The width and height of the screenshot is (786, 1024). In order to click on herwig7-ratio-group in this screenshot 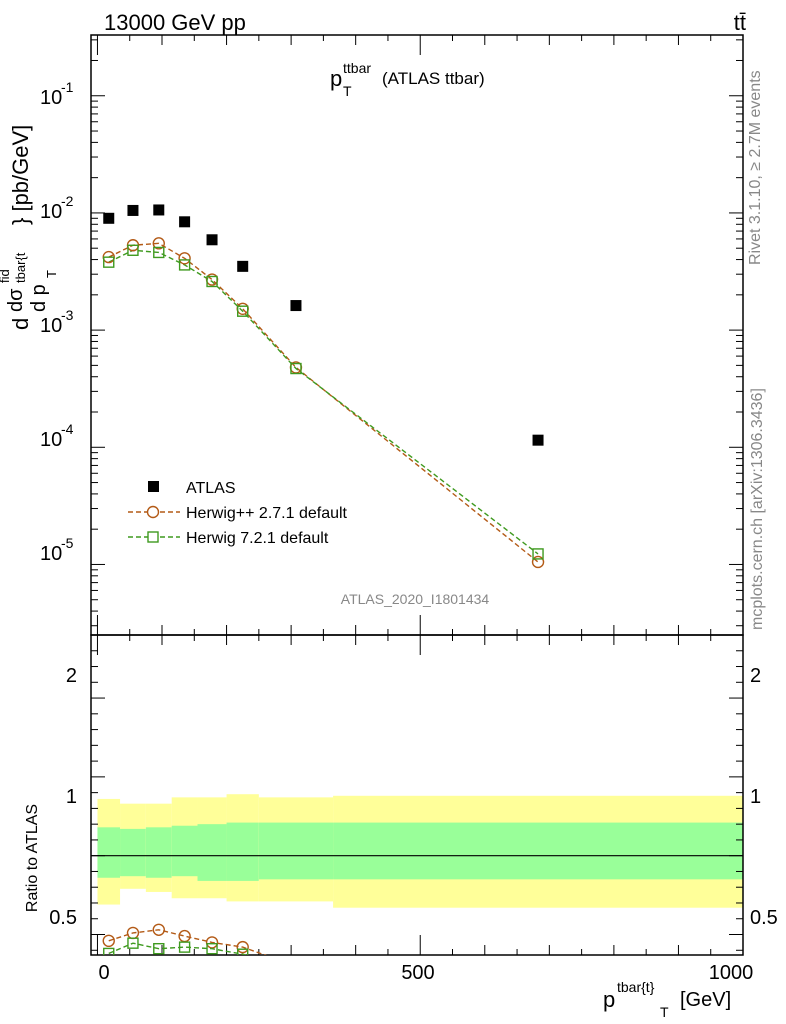, I will do `click(176, 946)`.